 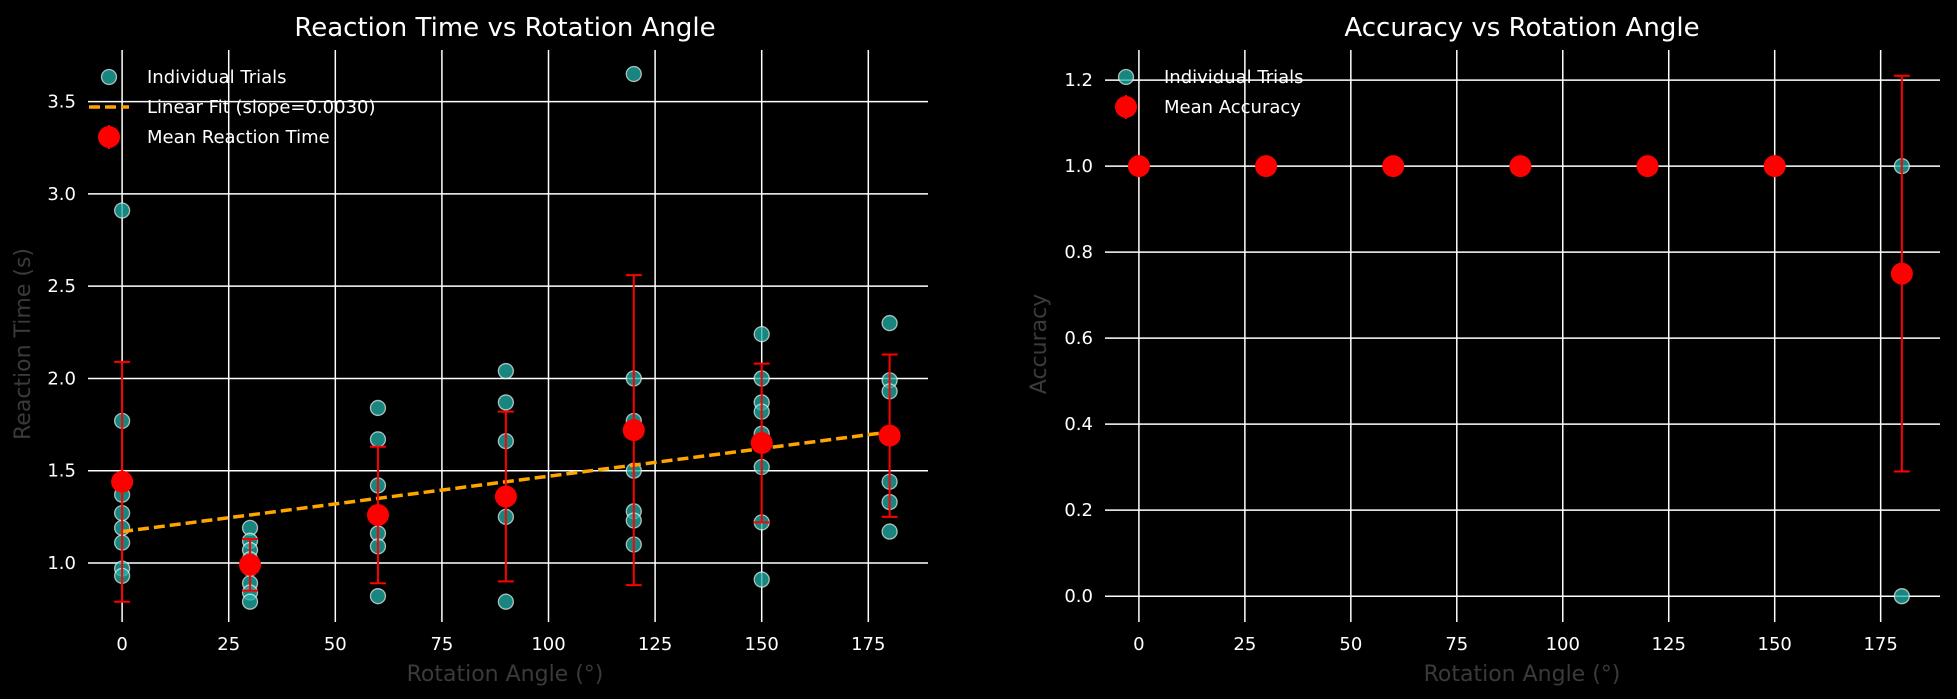 What do you see at coordinates (1078, 80) in the screenshot?
I see `y-tick-label: 1.2` at bounding box center [1078, 80].